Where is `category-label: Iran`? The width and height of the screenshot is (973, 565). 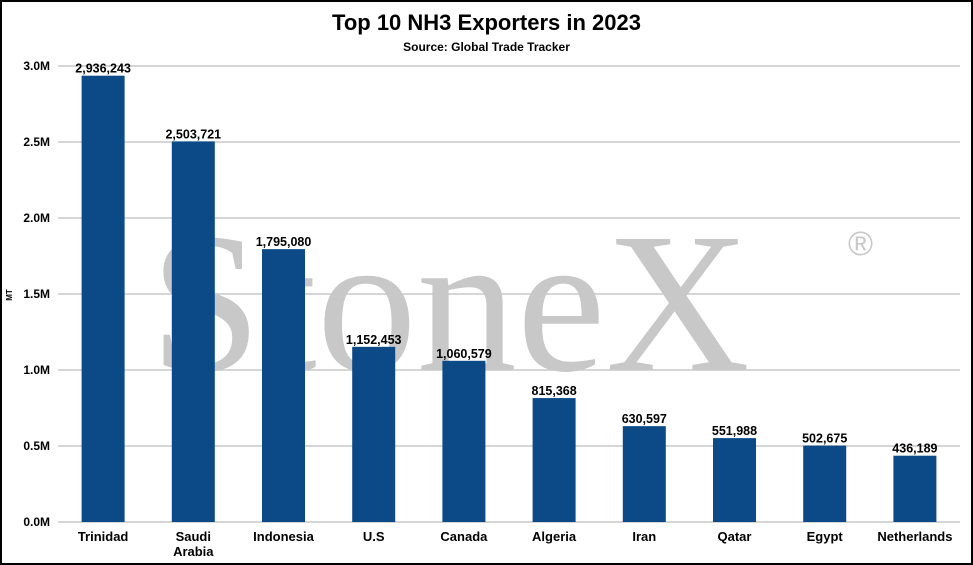 category-label: Iran is located at coordinates (644, 536).